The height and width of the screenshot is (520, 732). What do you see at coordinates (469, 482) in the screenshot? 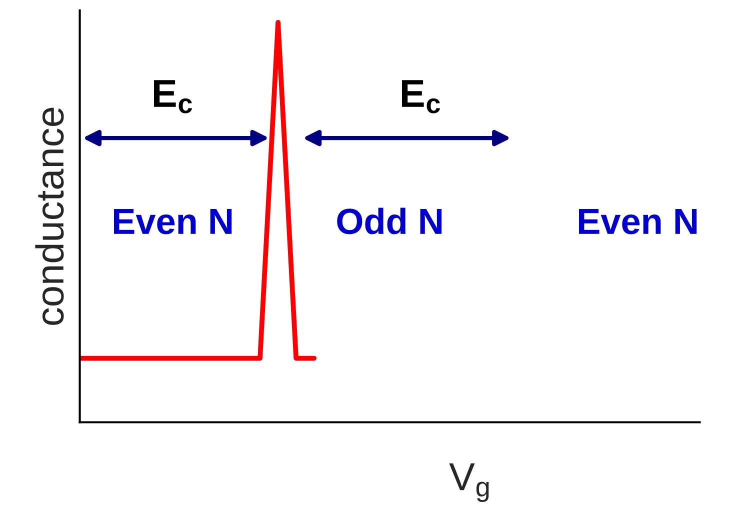
I see `x-axis-title: V$_{g}$` at bounding box center [469, 482].